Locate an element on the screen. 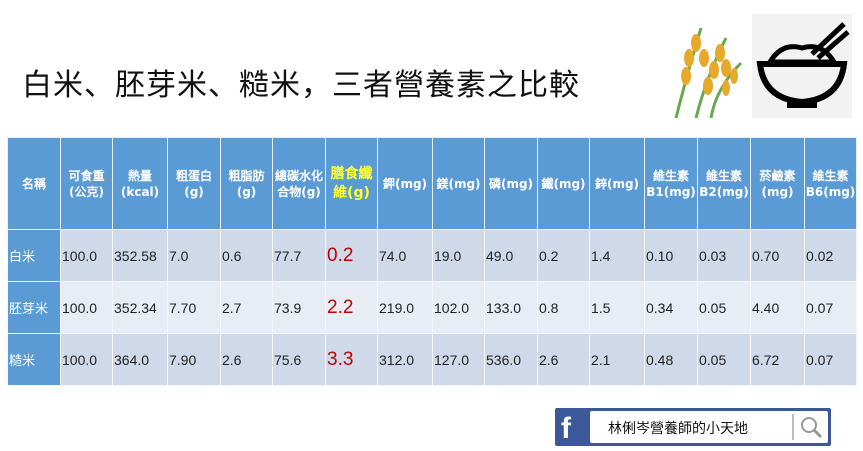 This screenshot has width=863, height=451. column-header: 熱量(kcal) is located at coordinates (140, 183).